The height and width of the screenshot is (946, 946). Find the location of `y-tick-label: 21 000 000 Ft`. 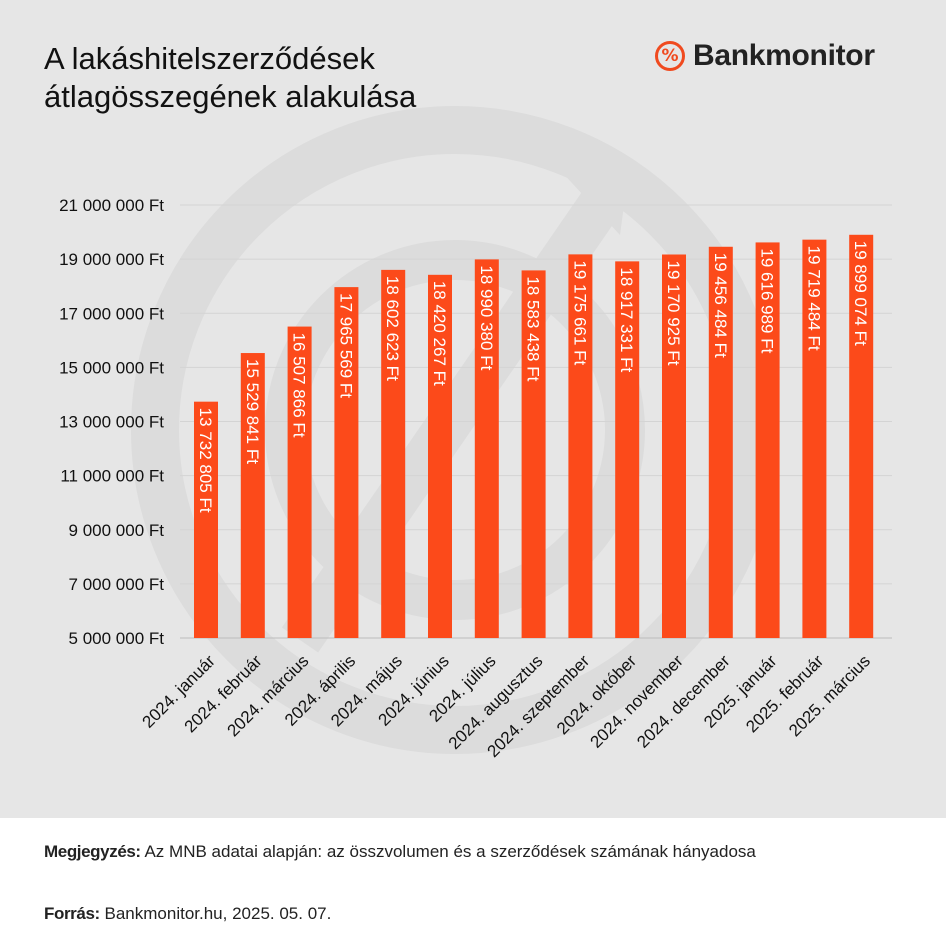

y-tick-label: 21 000 000 Ft is located at coordinates (111, 205).